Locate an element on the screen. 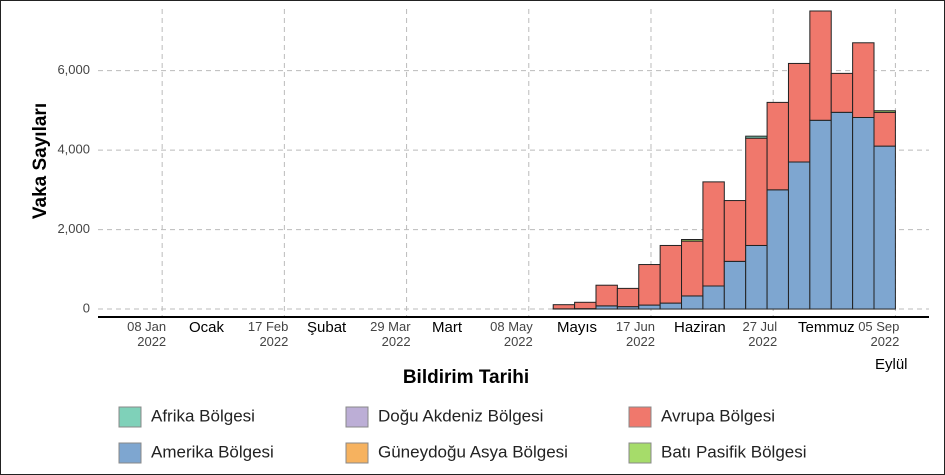 The width and height of the screenshot is (945, 475). x-tick-label: 27 Jul 2022 is located at coordinates (760, 334).